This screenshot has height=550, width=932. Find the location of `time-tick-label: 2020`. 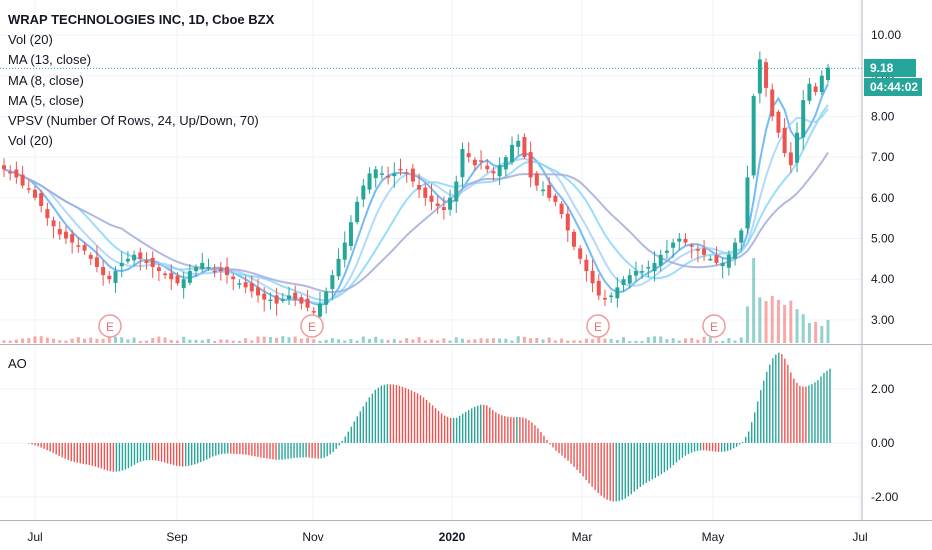

time-tick-label: 2020 is located at coordinates (452, 537).